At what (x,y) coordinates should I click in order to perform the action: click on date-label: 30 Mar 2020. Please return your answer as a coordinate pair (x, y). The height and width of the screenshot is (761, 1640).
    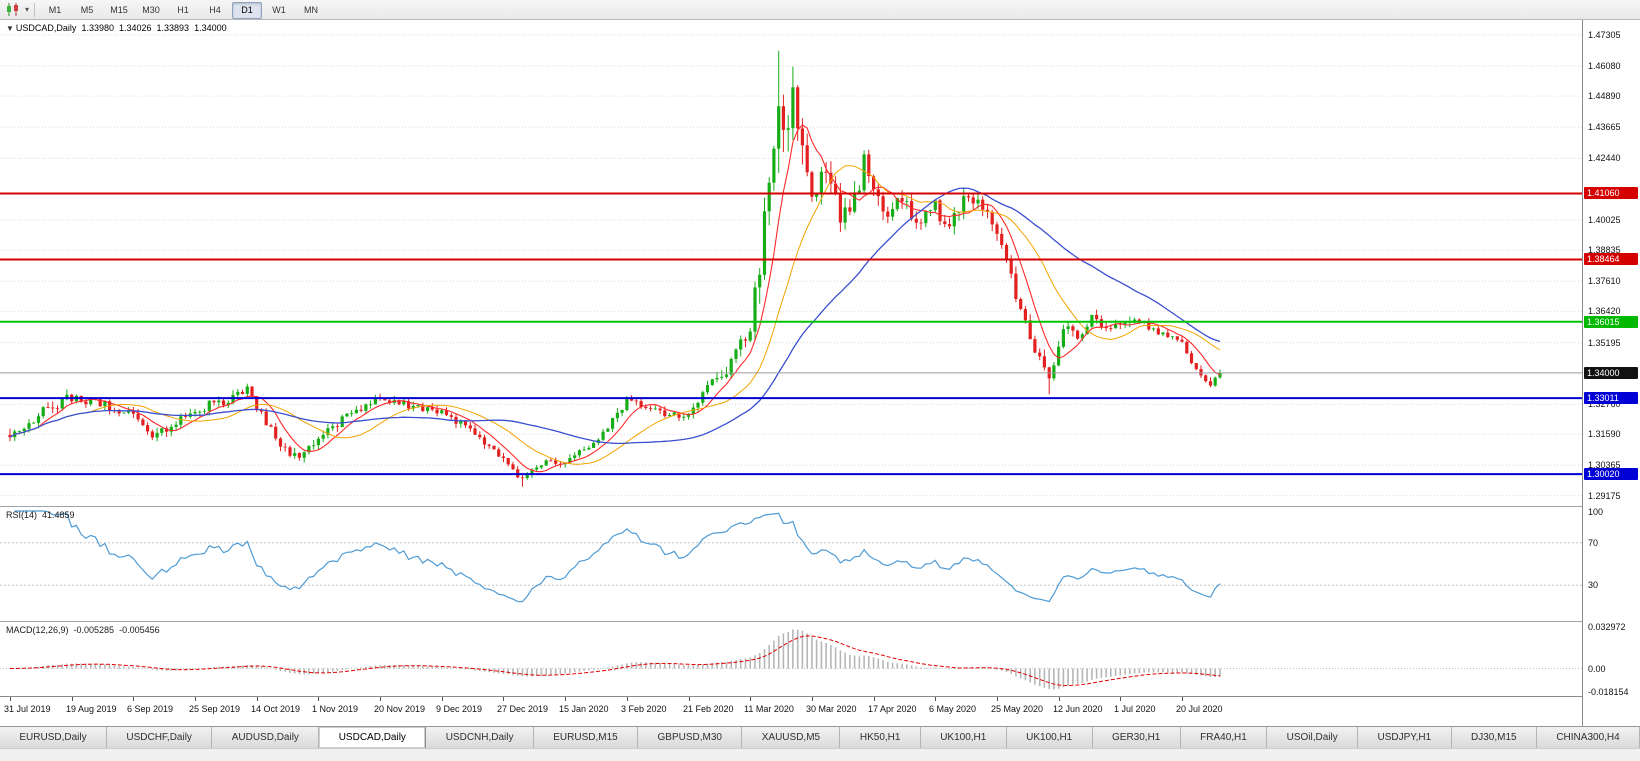
    Looking at the image, I should click on (831, 709).